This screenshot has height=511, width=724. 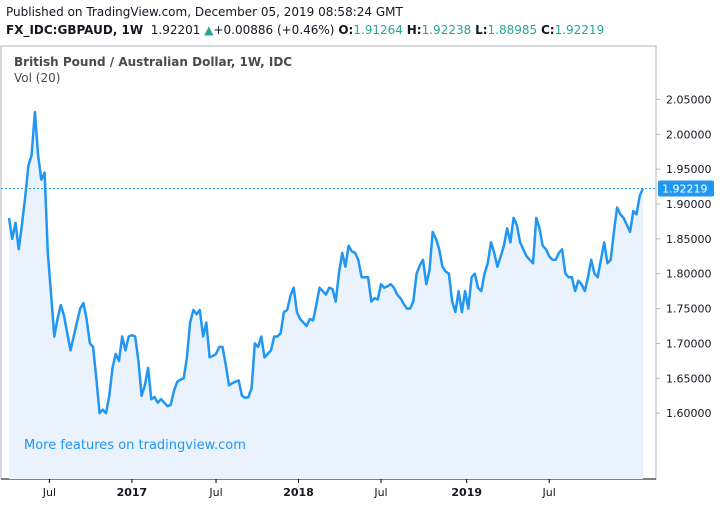 I want to click on y-tick-label: 2.00000, so click(x=689, y=134).